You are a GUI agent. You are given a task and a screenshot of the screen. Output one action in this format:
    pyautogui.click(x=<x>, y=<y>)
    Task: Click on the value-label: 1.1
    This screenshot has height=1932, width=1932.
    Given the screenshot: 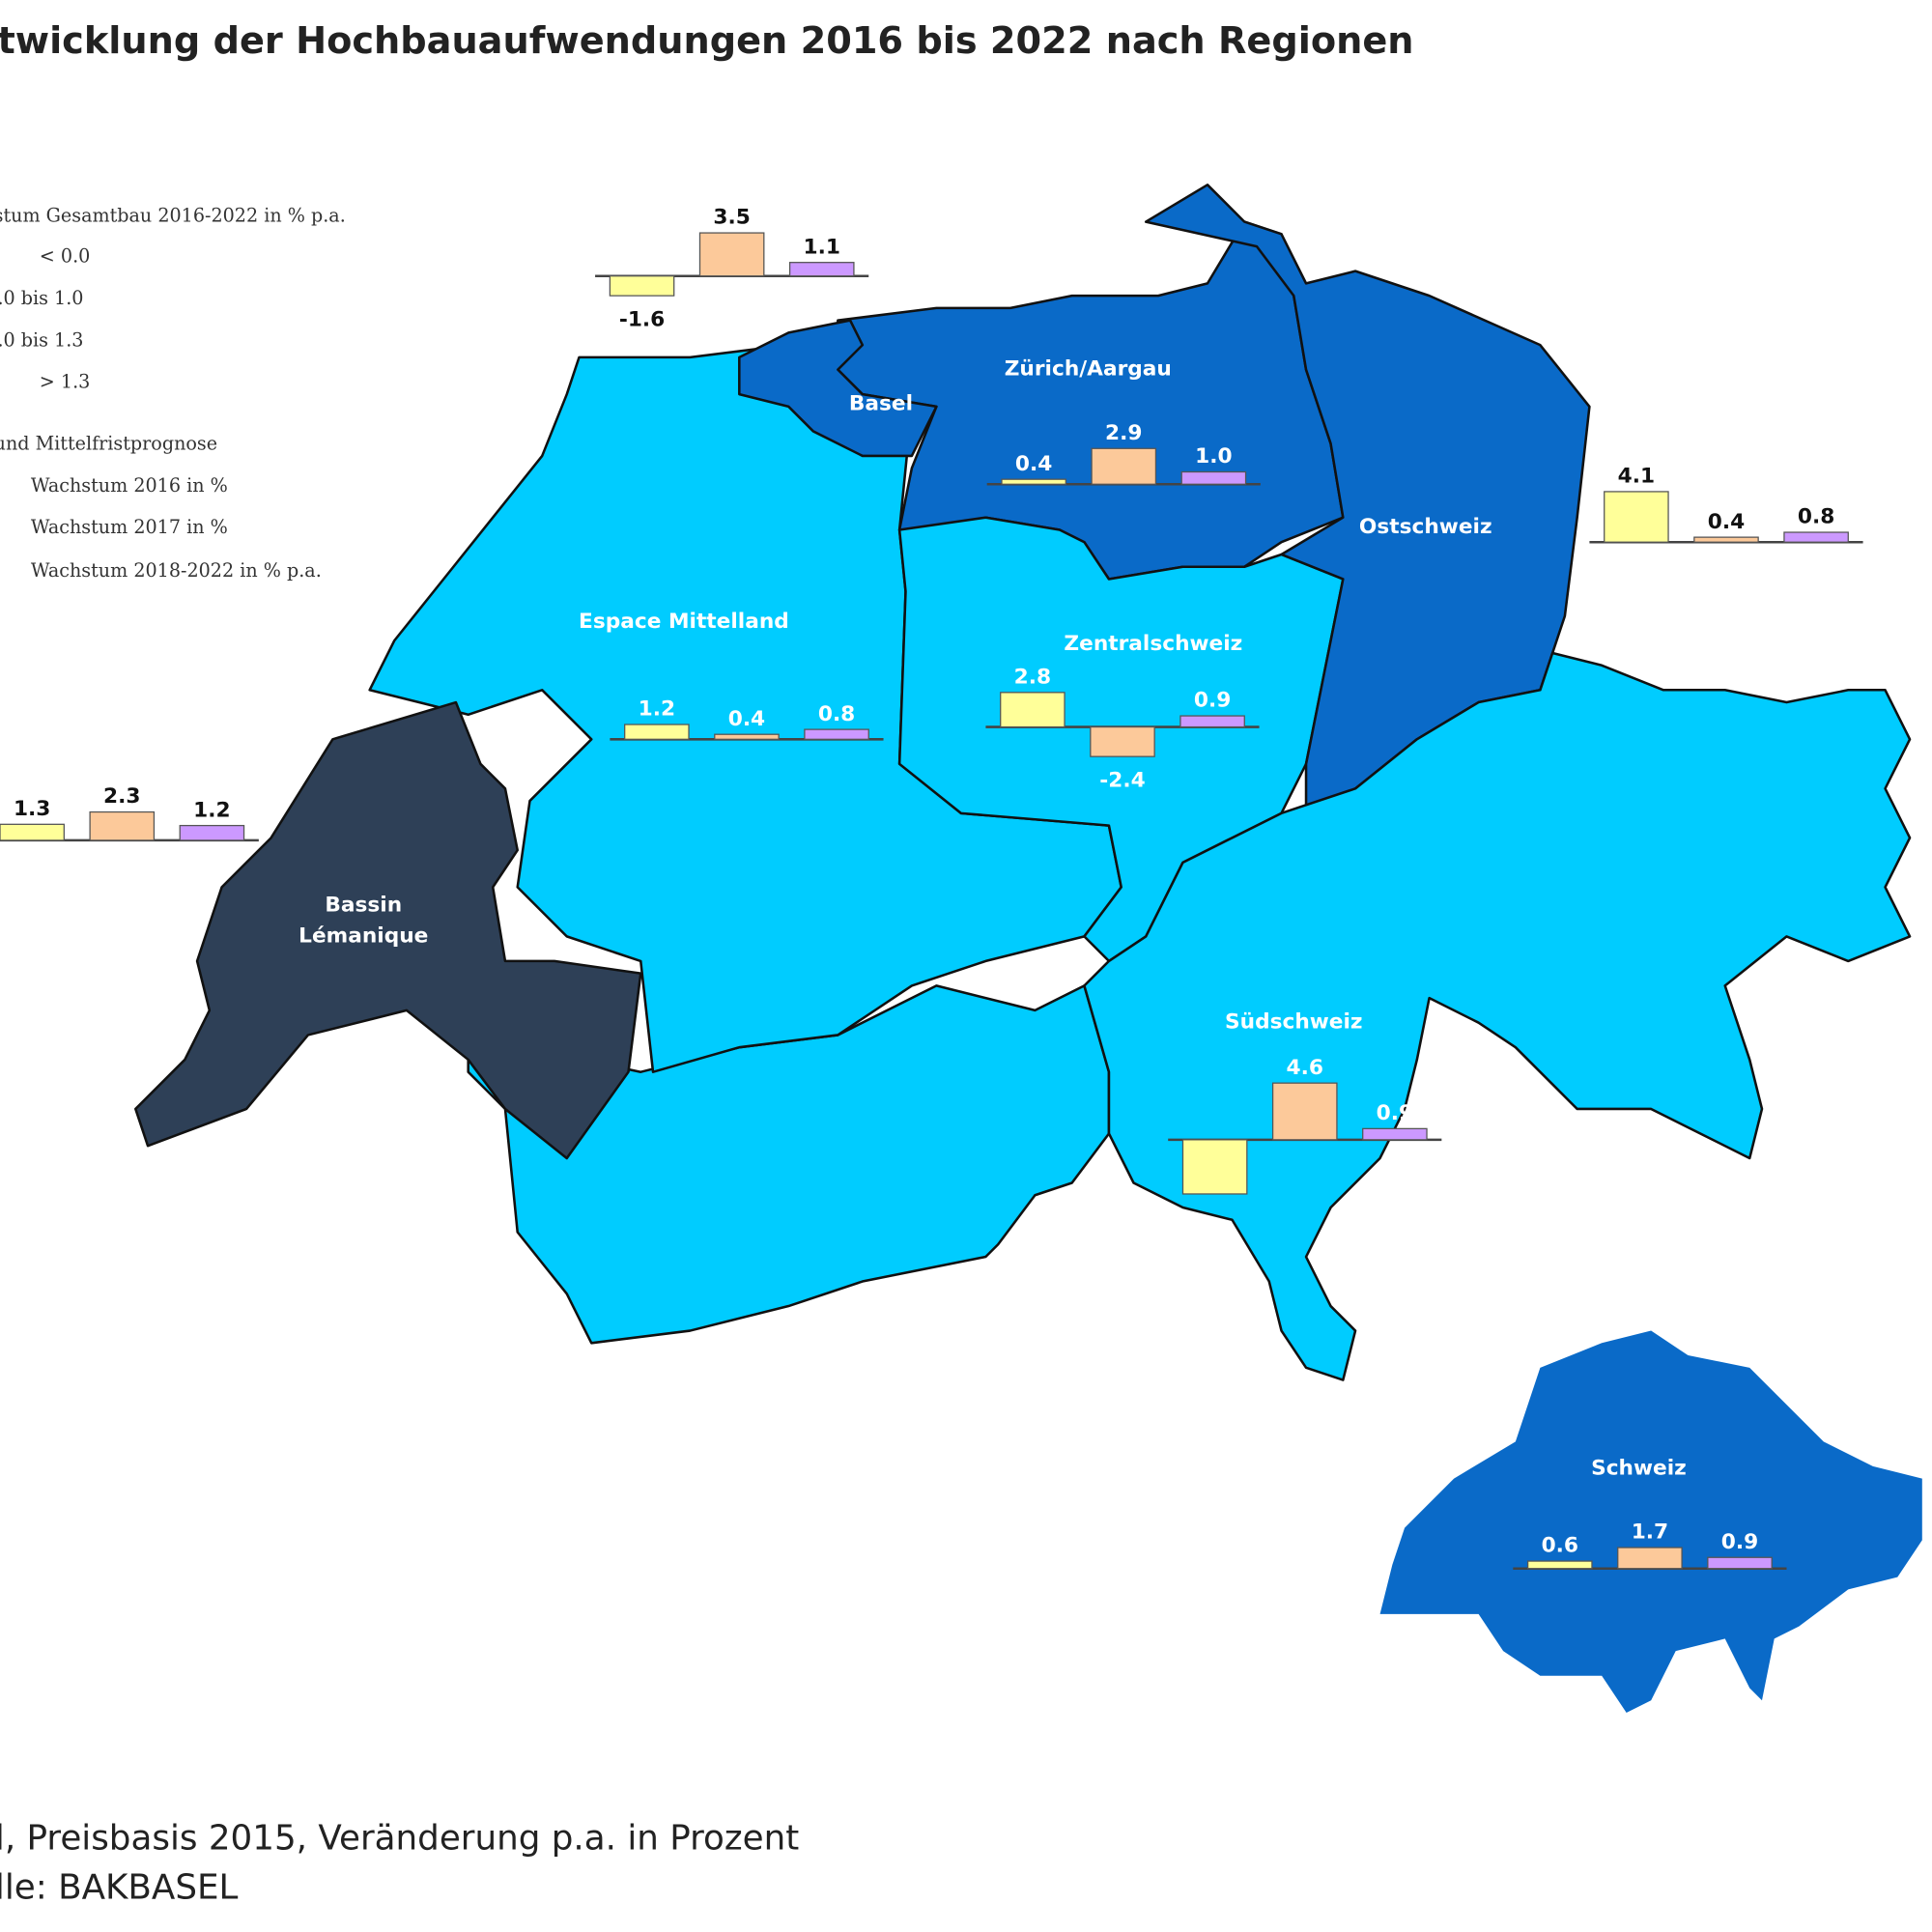 What is the action you would take?
    pyautogui.click(x=822, y=247)
    